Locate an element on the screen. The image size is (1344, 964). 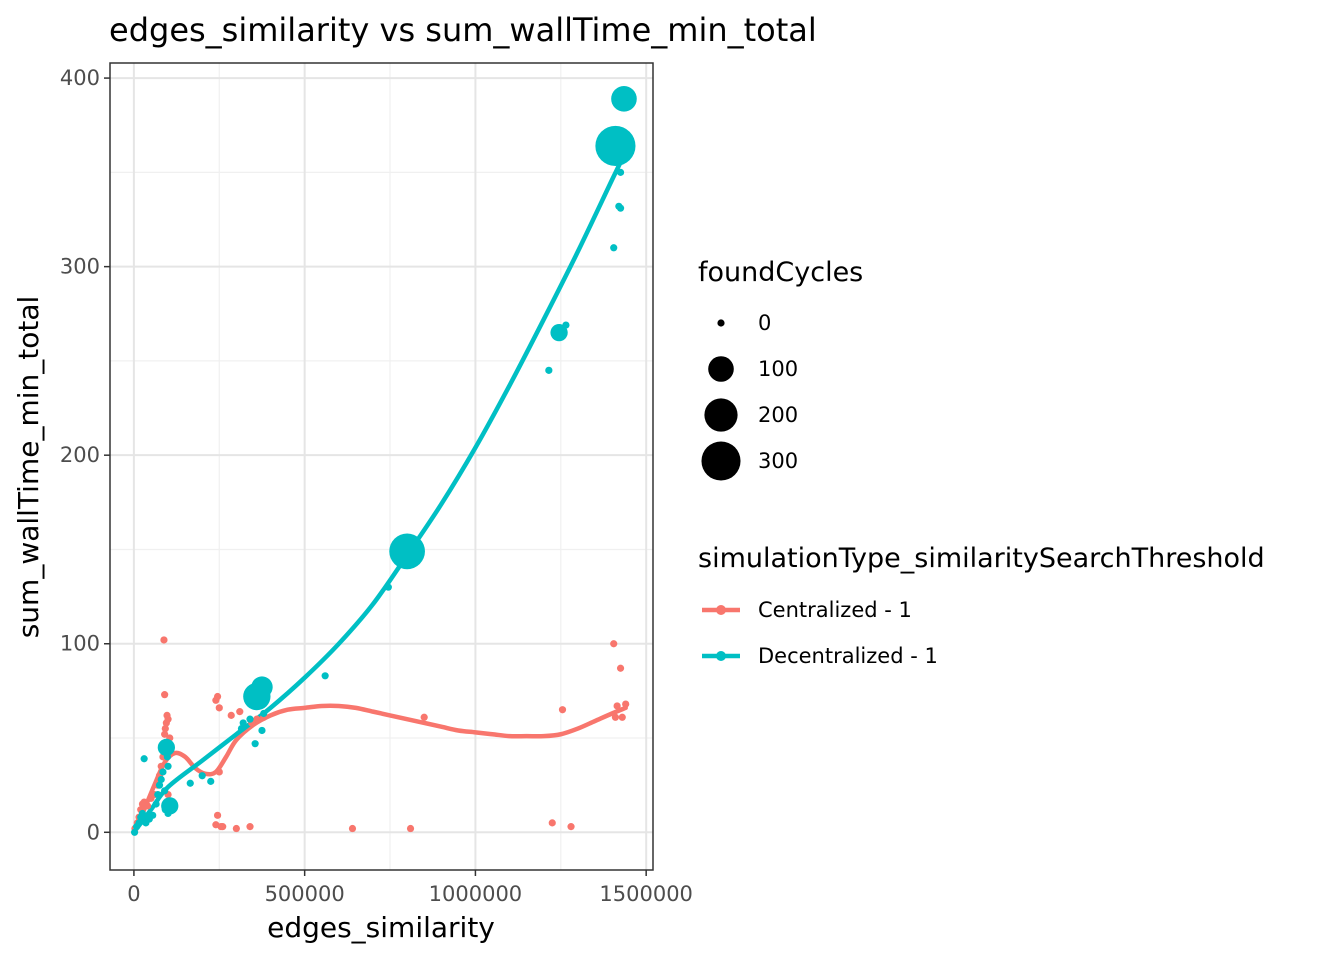
y-tick-label: 0 is located at coordinates (93, 832).